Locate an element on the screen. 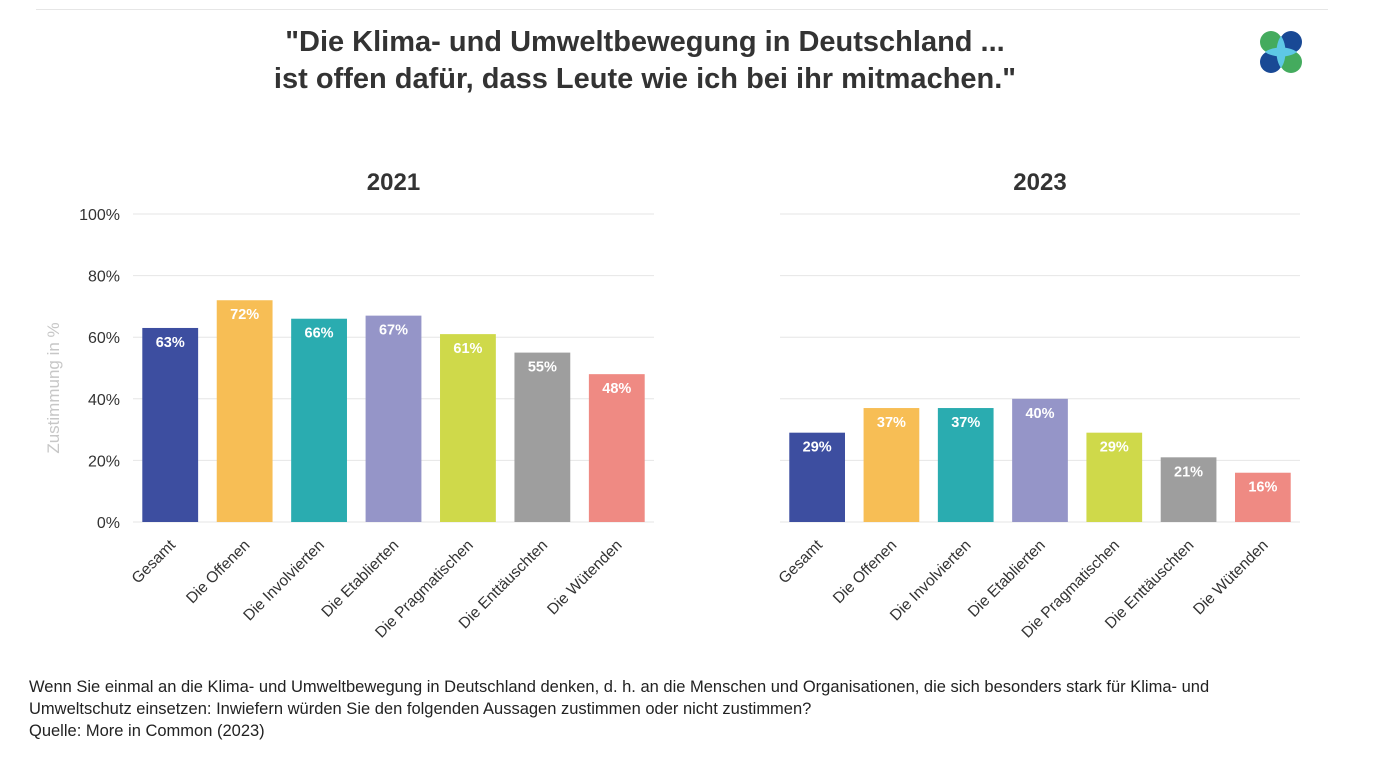 Image resolution: width=1386 pixels, height=765 pixels. chart-heading-2021: 2021 is located at coordinates (393, 182).